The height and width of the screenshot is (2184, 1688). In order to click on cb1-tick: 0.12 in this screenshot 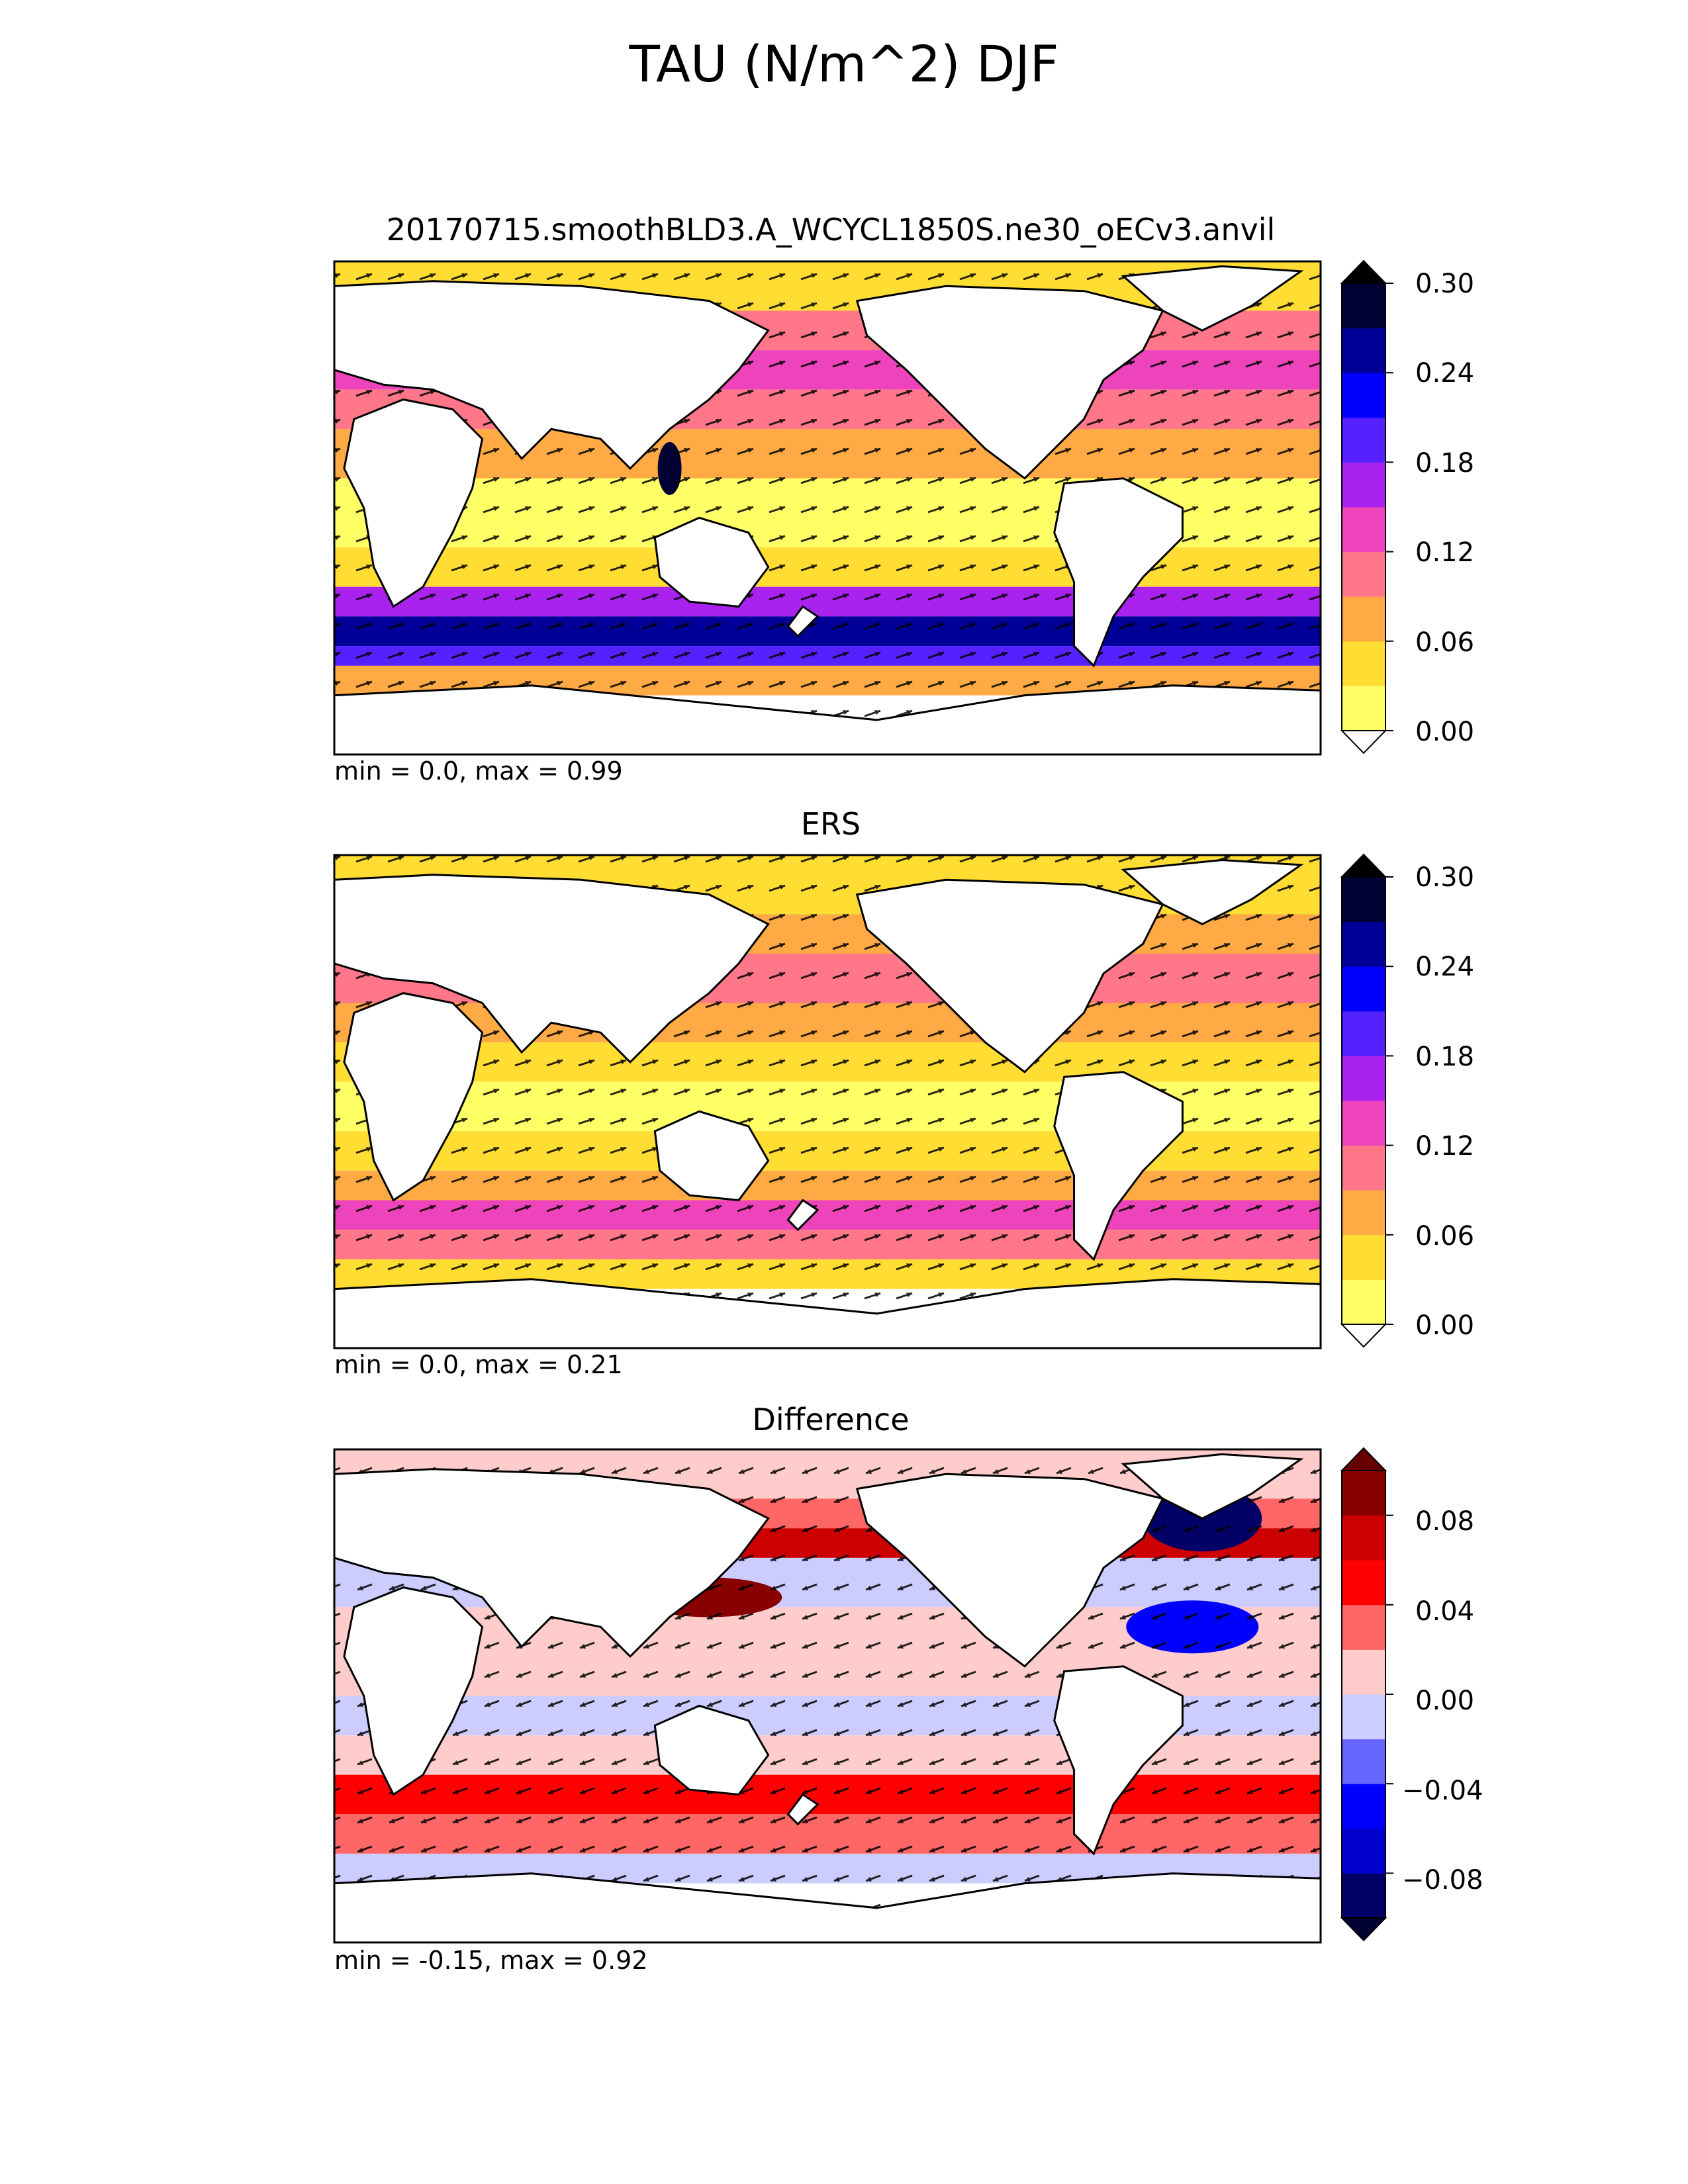, I will do `click(1445, 552)`.